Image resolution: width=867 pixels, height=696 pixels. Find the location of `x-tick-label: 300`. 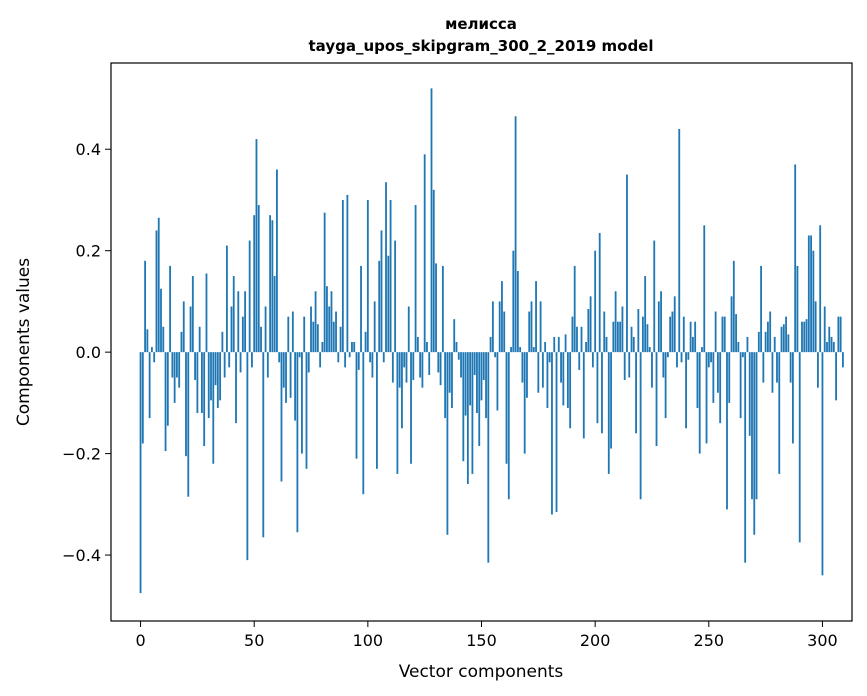

x-tick-label: 300 is located at coordinates (822, 640).